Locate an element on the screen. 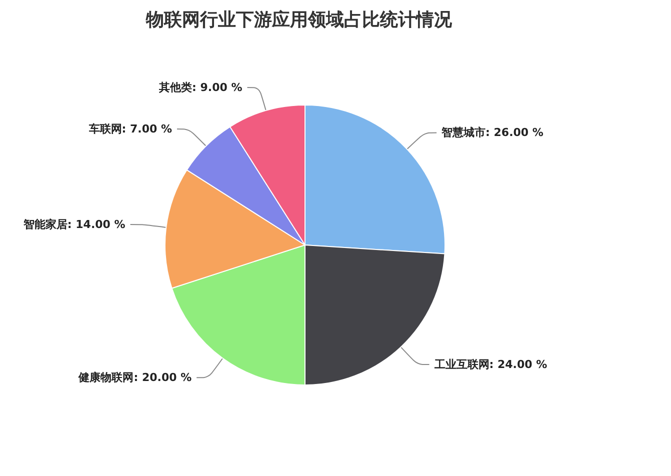 The width and height of the screenshot is (671, 476). slice-label: 工业互联网: 24.00 % is located at coordinates (490, 365).